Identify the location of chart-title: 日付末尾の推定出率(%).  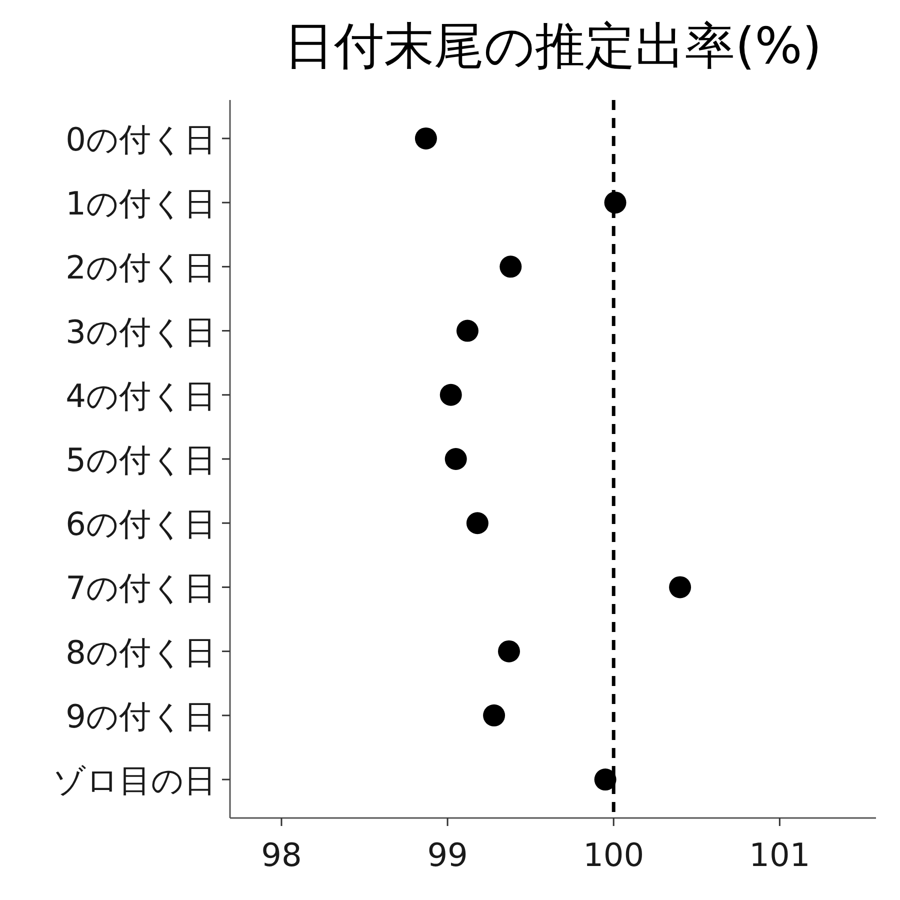
(553, 46).